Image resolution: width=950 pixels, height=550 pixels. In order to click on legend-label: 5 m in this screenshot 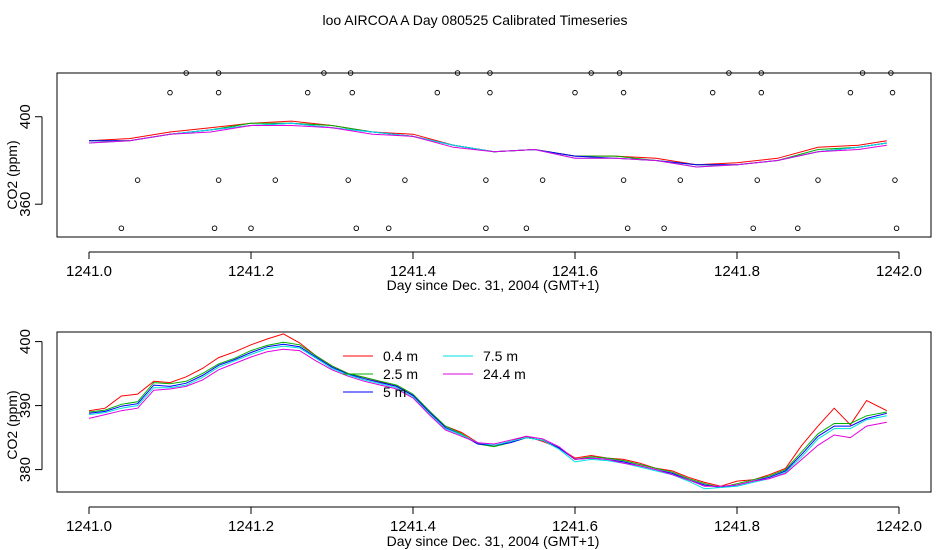, I will do `click(394, 392)`.